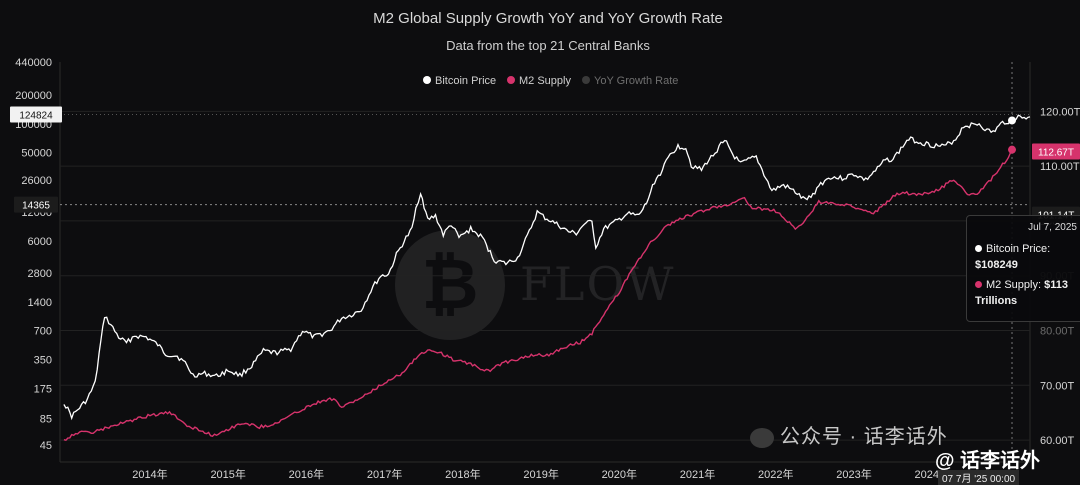 This screenshot has height=485, width=1080. I want to click on btc-hline-value-box, so click(36, 204).